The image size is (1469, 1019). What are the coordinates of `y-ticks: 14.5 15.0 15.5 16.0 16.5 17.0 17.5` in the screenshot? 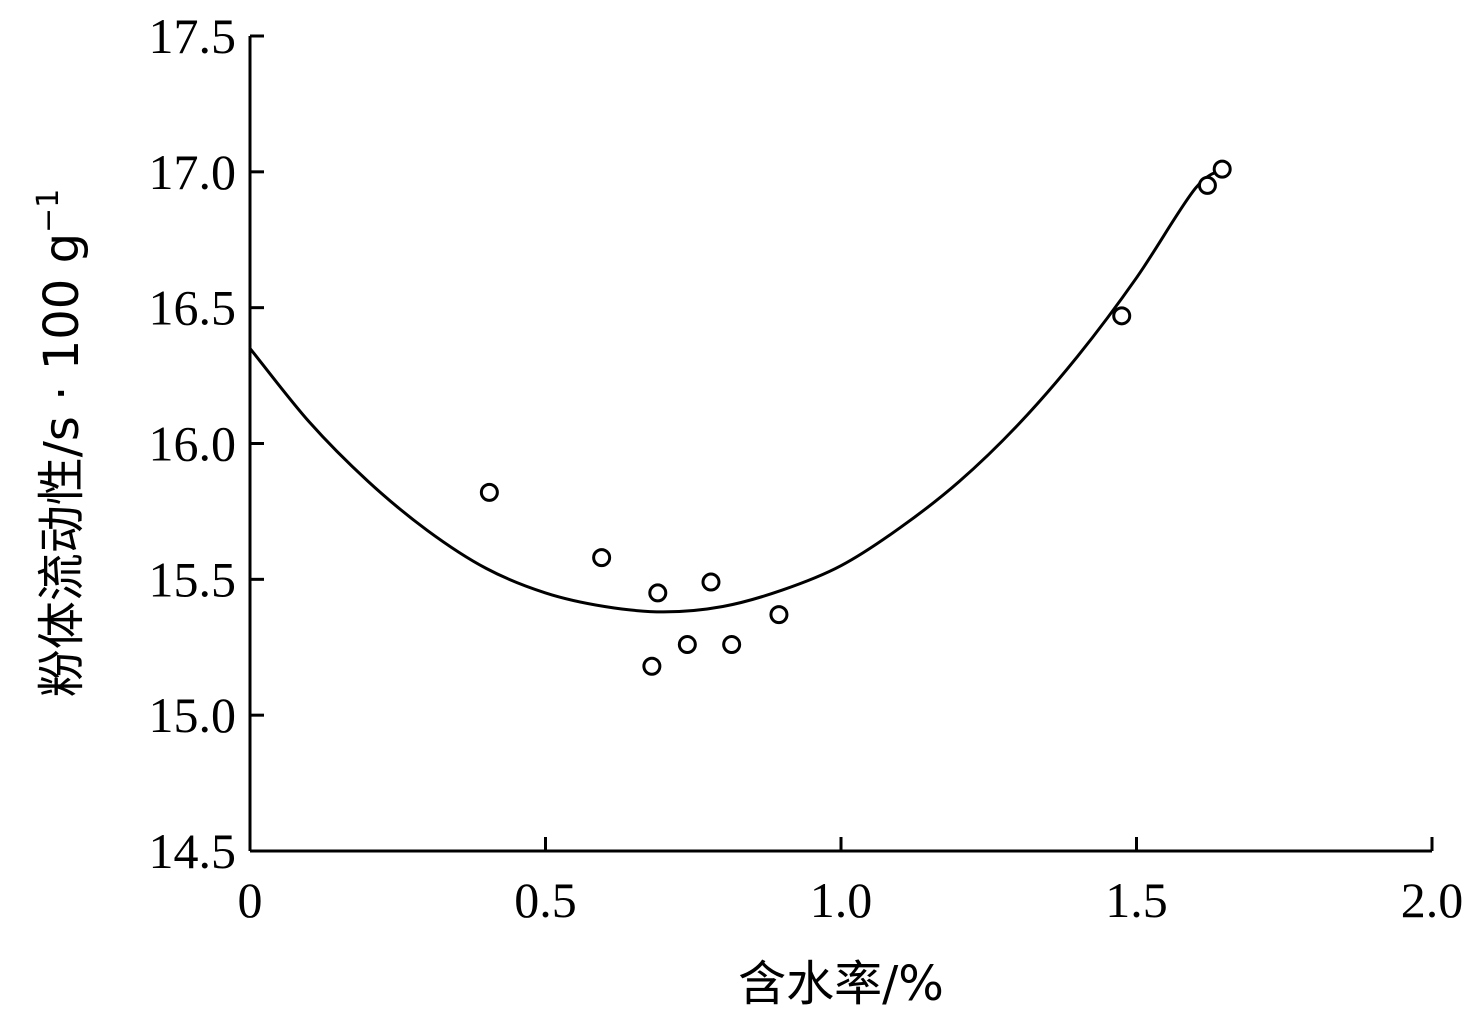 It's located at (206, 443).